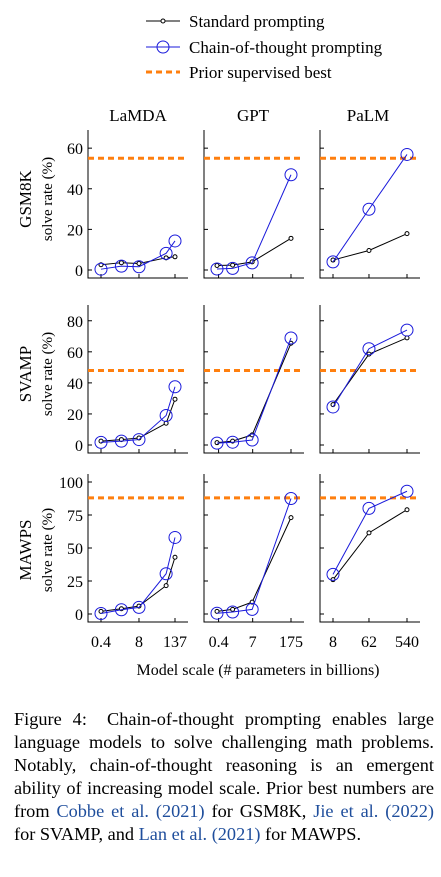  I want to click on standard-series-line-gsm8k-palm, so click(370, 247).